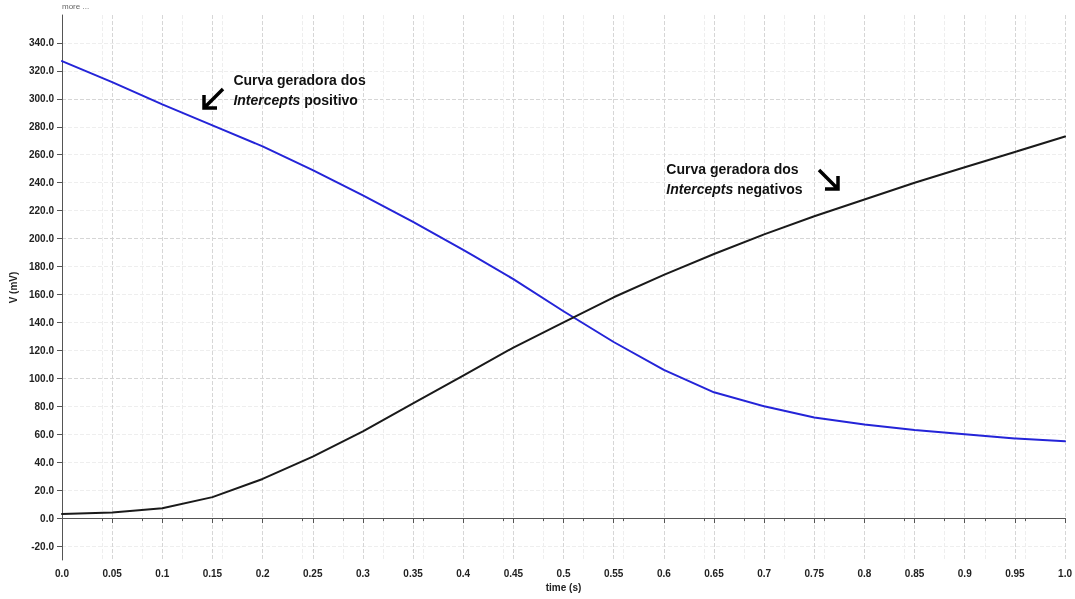 The image size is (1075, 599). What do you see at coordinates (1015, 573) in the screenshot?
I see `x-tick-label: 0.95` at bounding box center [1015, 573].